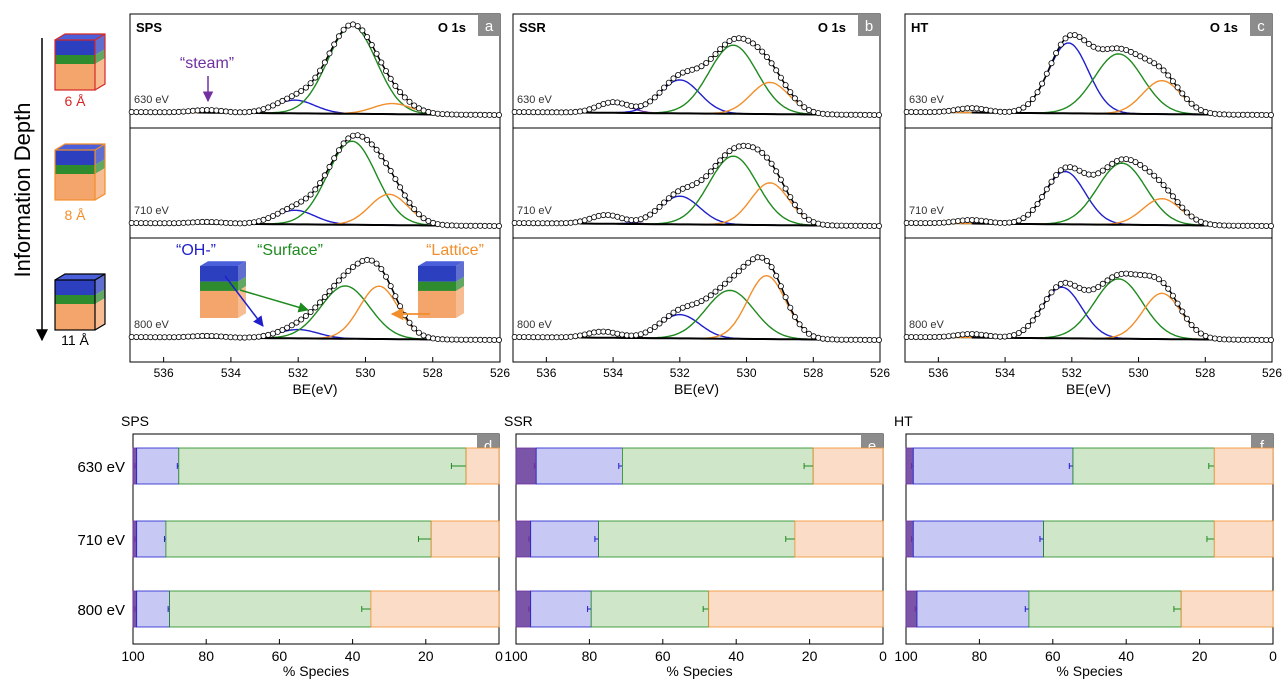  I want to click on panel-letter: d, so click(488, 446).